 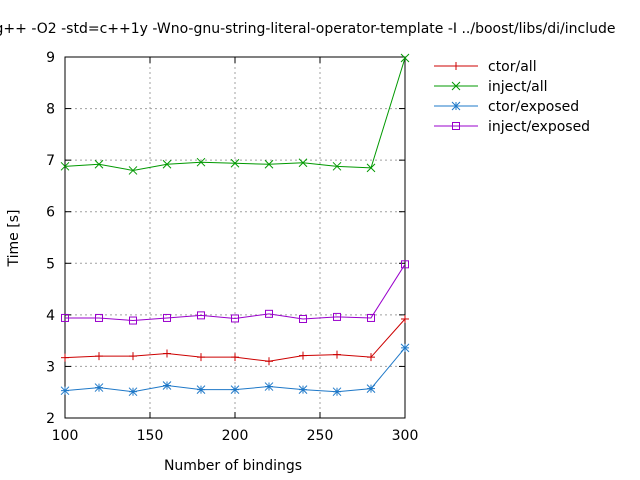 I want to click on y-tick-label: 9, so click(x=50, y=58).